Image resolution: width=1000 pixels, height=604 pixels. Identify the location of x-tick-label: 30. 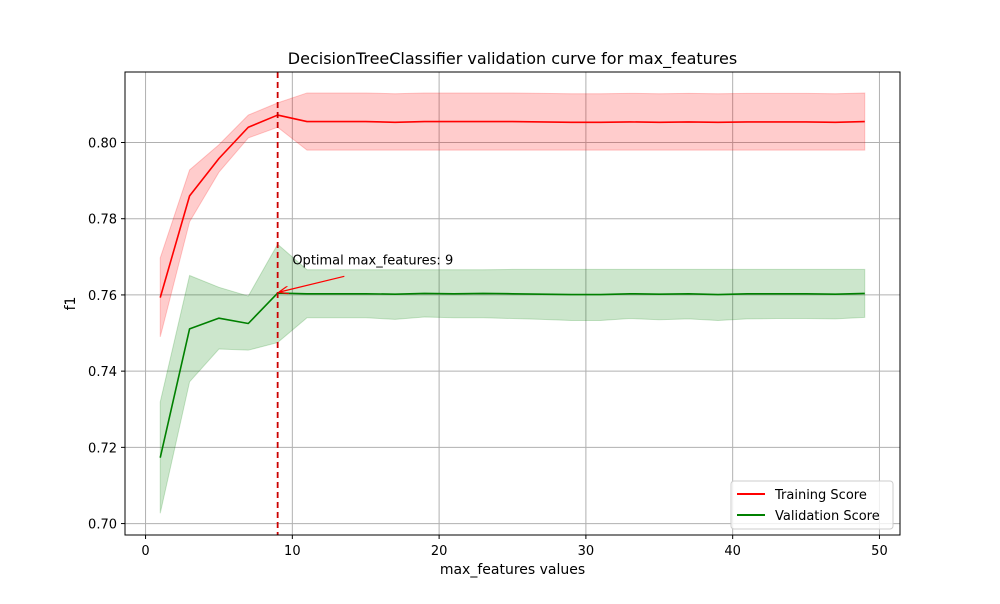
(586, 551).